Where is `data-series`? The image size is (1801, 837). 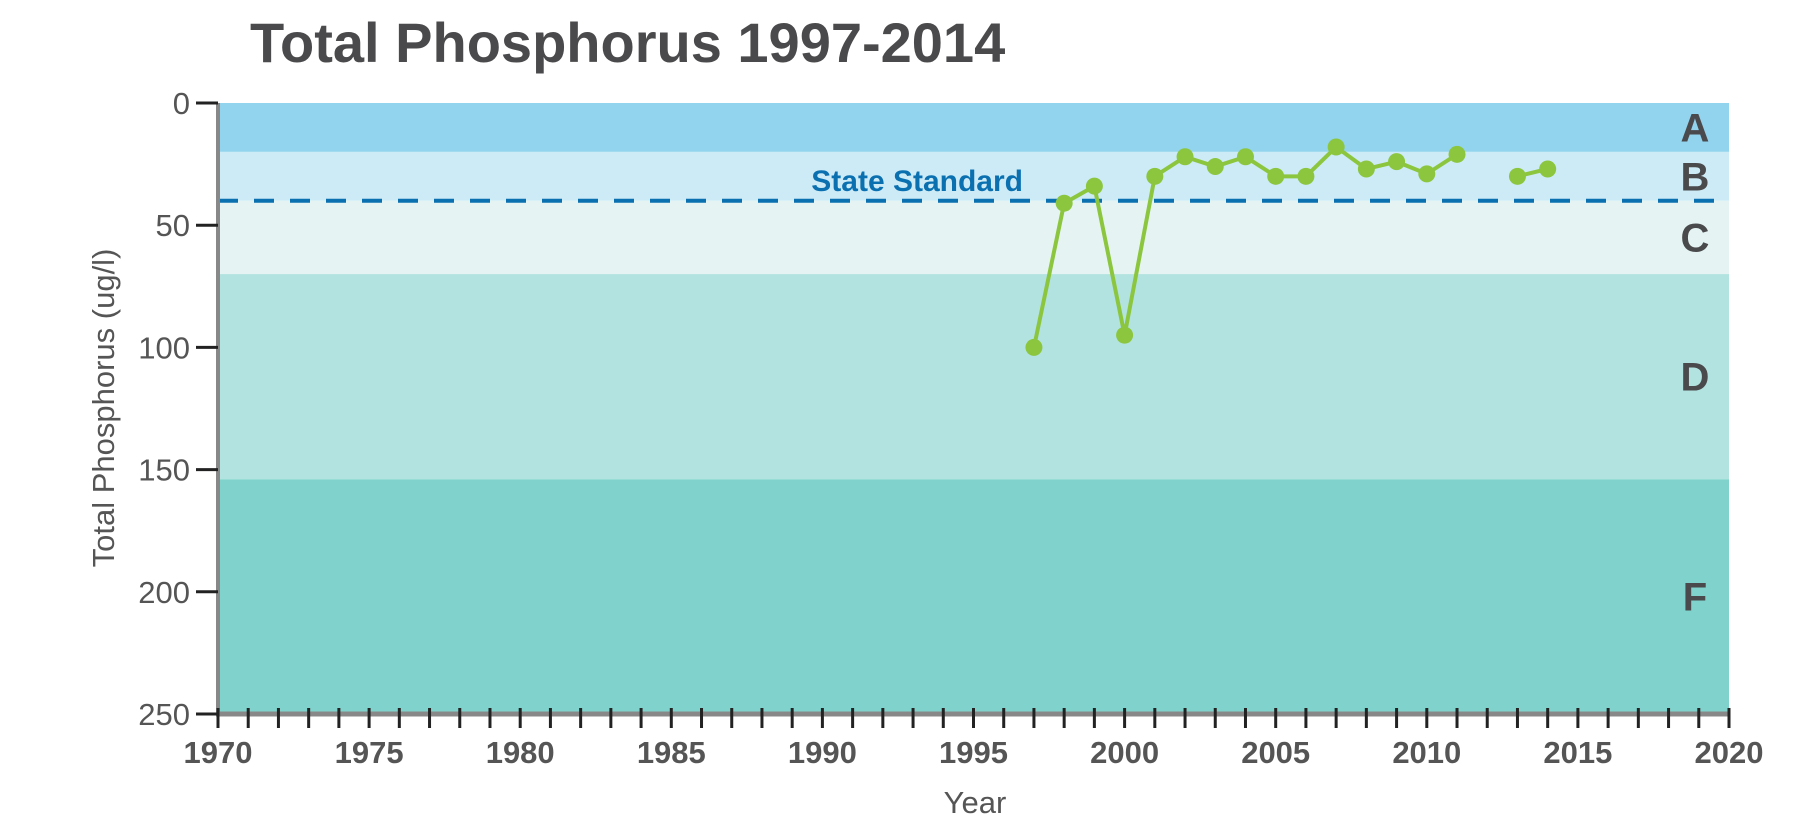
data-series is located at coordinates (1291, 247).